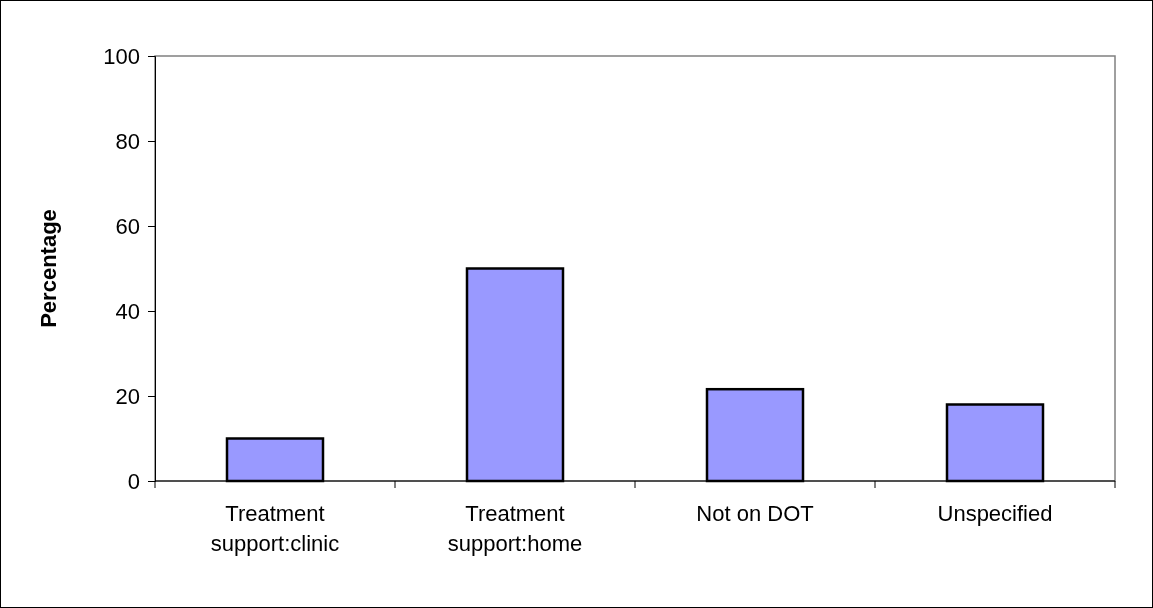 The image size is (1153, 608). Describe the element at coordinates (275, 528) in the screenshot. I see `x-tick-label: Treatment support:clinic` at that location.